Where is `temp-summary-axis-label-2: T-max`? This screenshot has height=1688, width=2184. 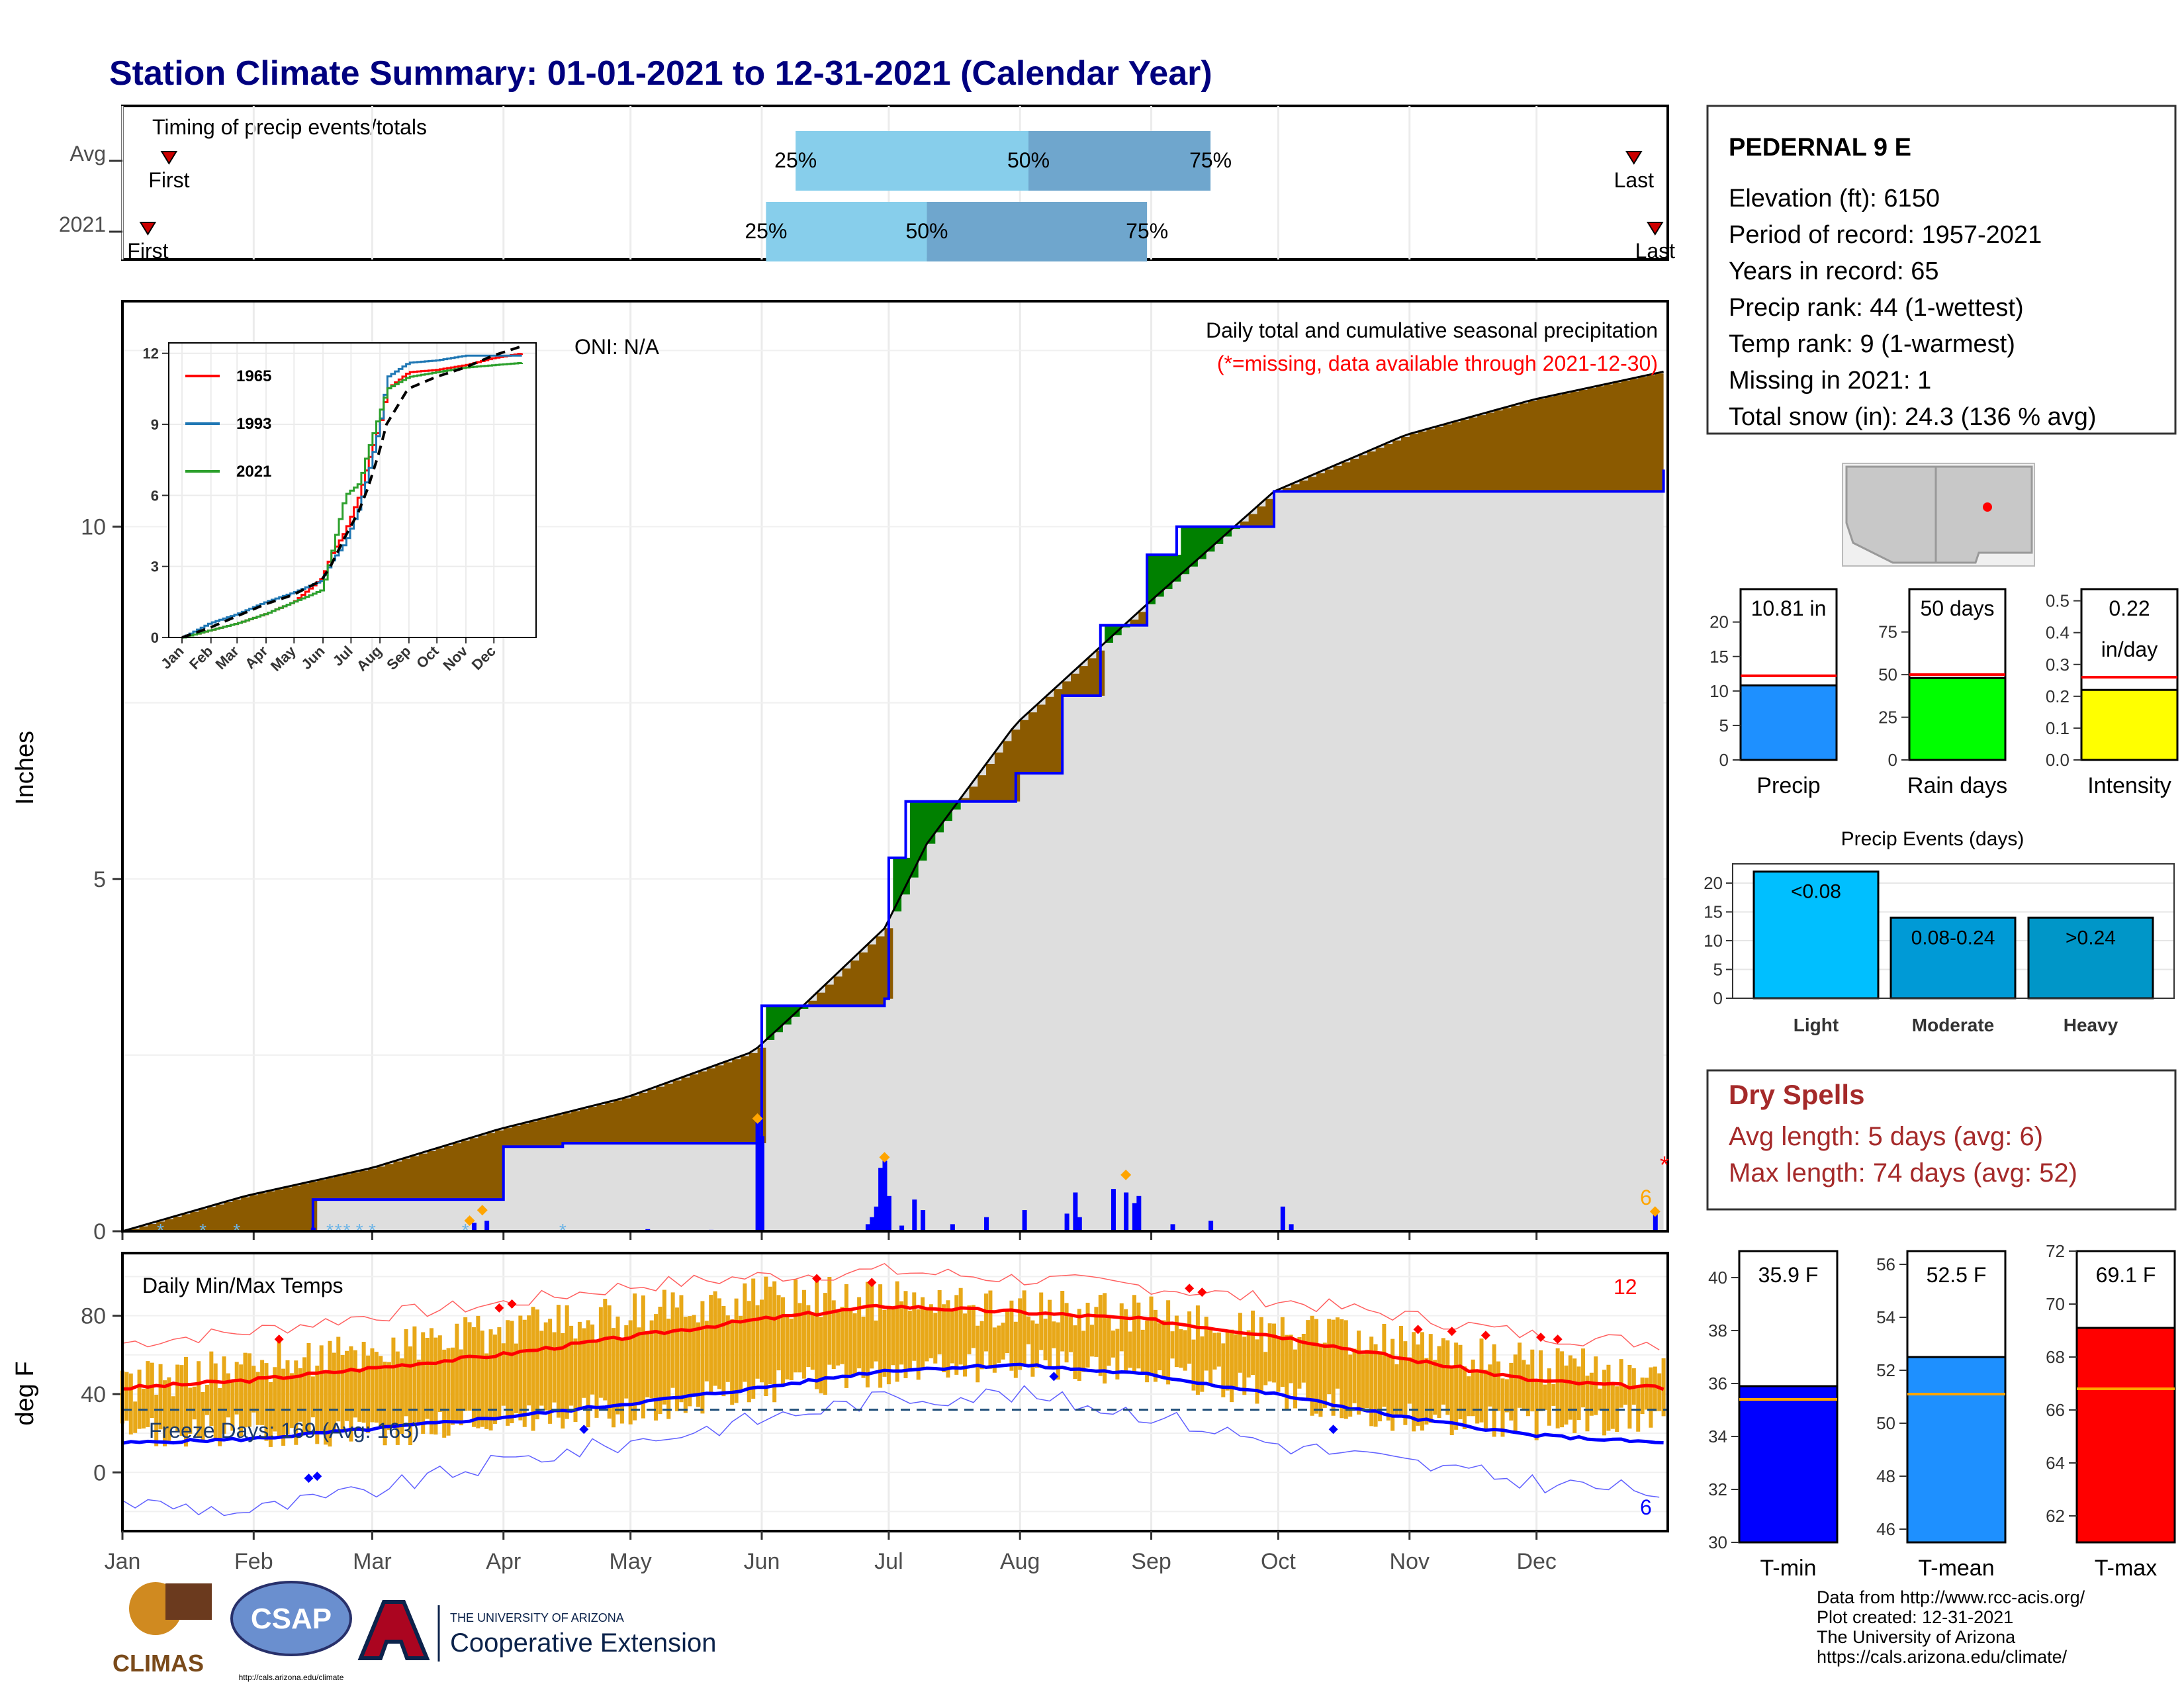
temp-summary-axis-label-2: T-max is located at coordinates (2126, 1568).